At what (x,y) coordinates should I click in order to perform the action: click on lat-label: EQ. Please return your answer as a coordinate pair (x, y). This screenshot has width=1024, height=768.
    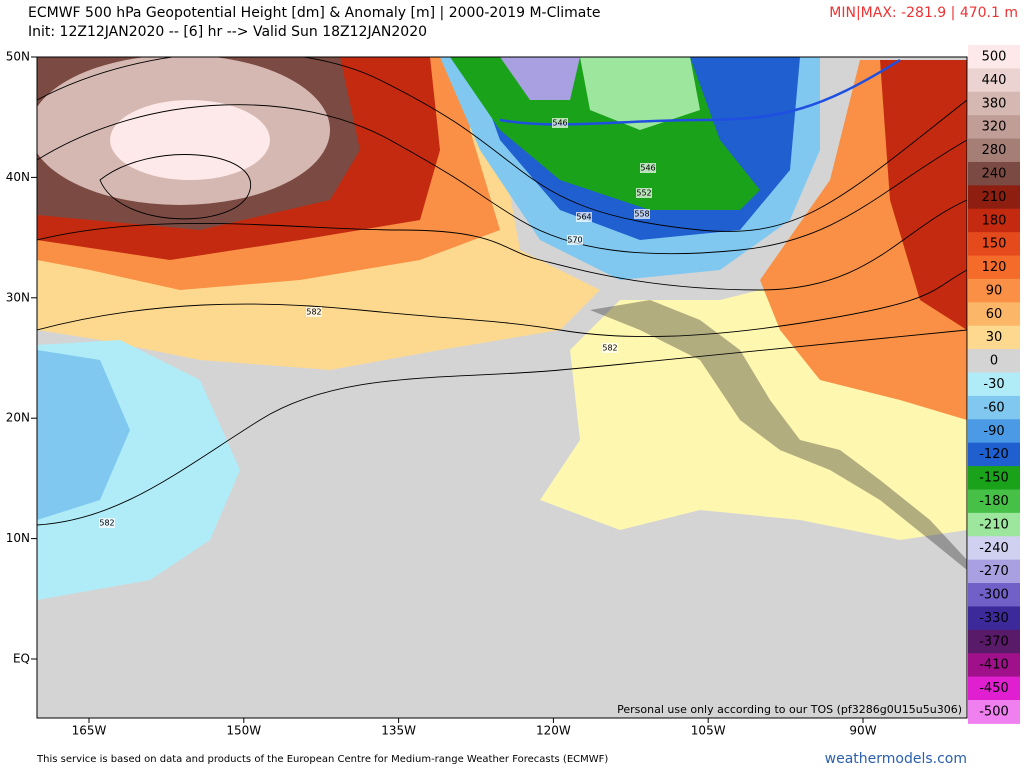
    Looking at the image, I should click on (21, 659).